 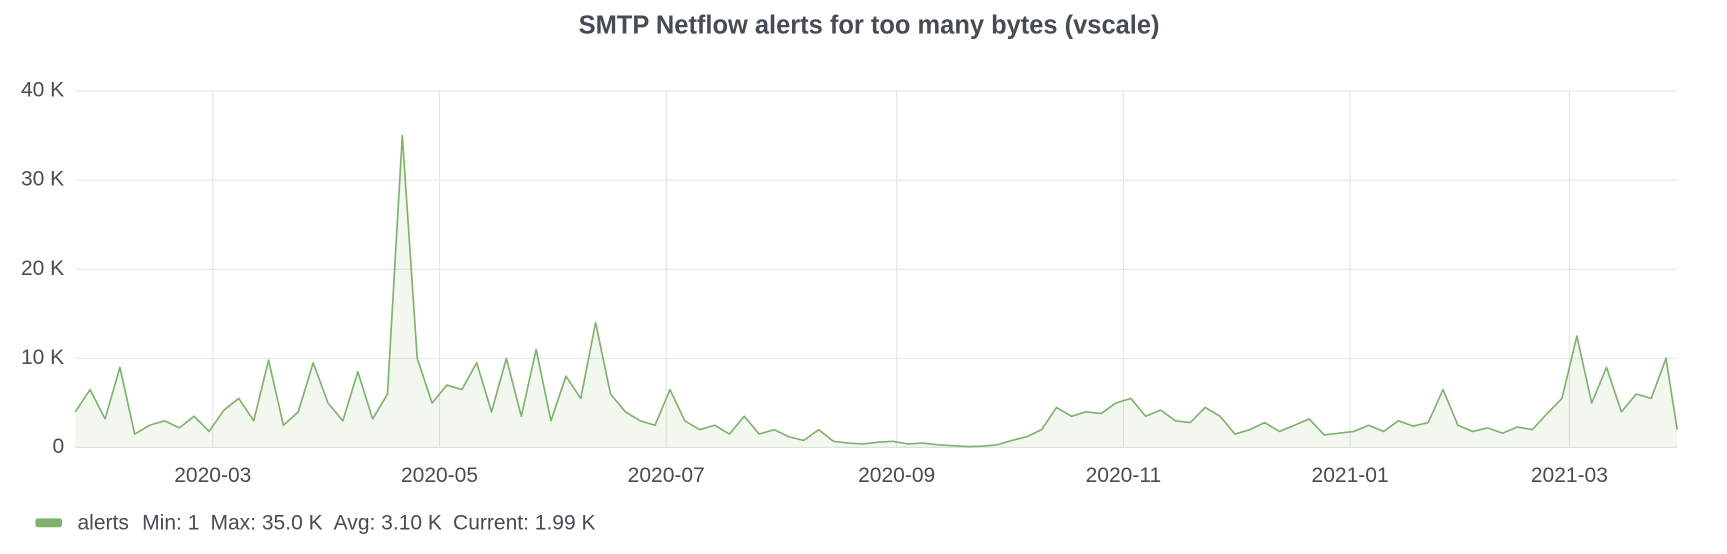 I want to click on legend-label: alerts, so click(x=102, y=522).